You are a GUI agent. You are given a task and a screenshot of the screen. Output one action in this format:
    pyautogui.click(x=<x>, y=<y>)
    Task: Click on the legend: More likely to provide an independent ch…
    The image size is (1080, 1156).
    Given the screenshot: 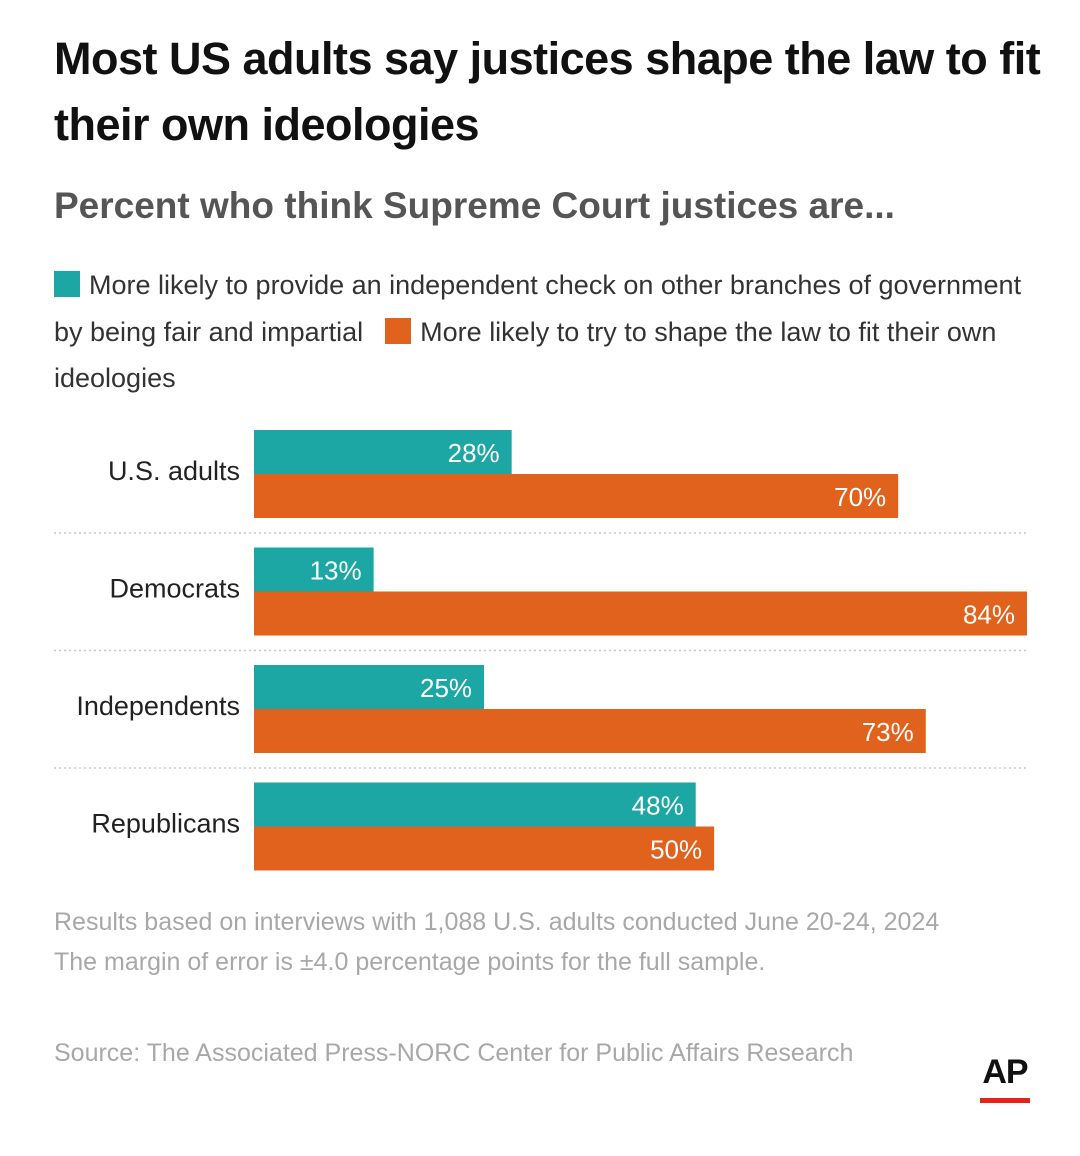 What is the action you would take?
    pyautogui.click(x=549, y=332)
    